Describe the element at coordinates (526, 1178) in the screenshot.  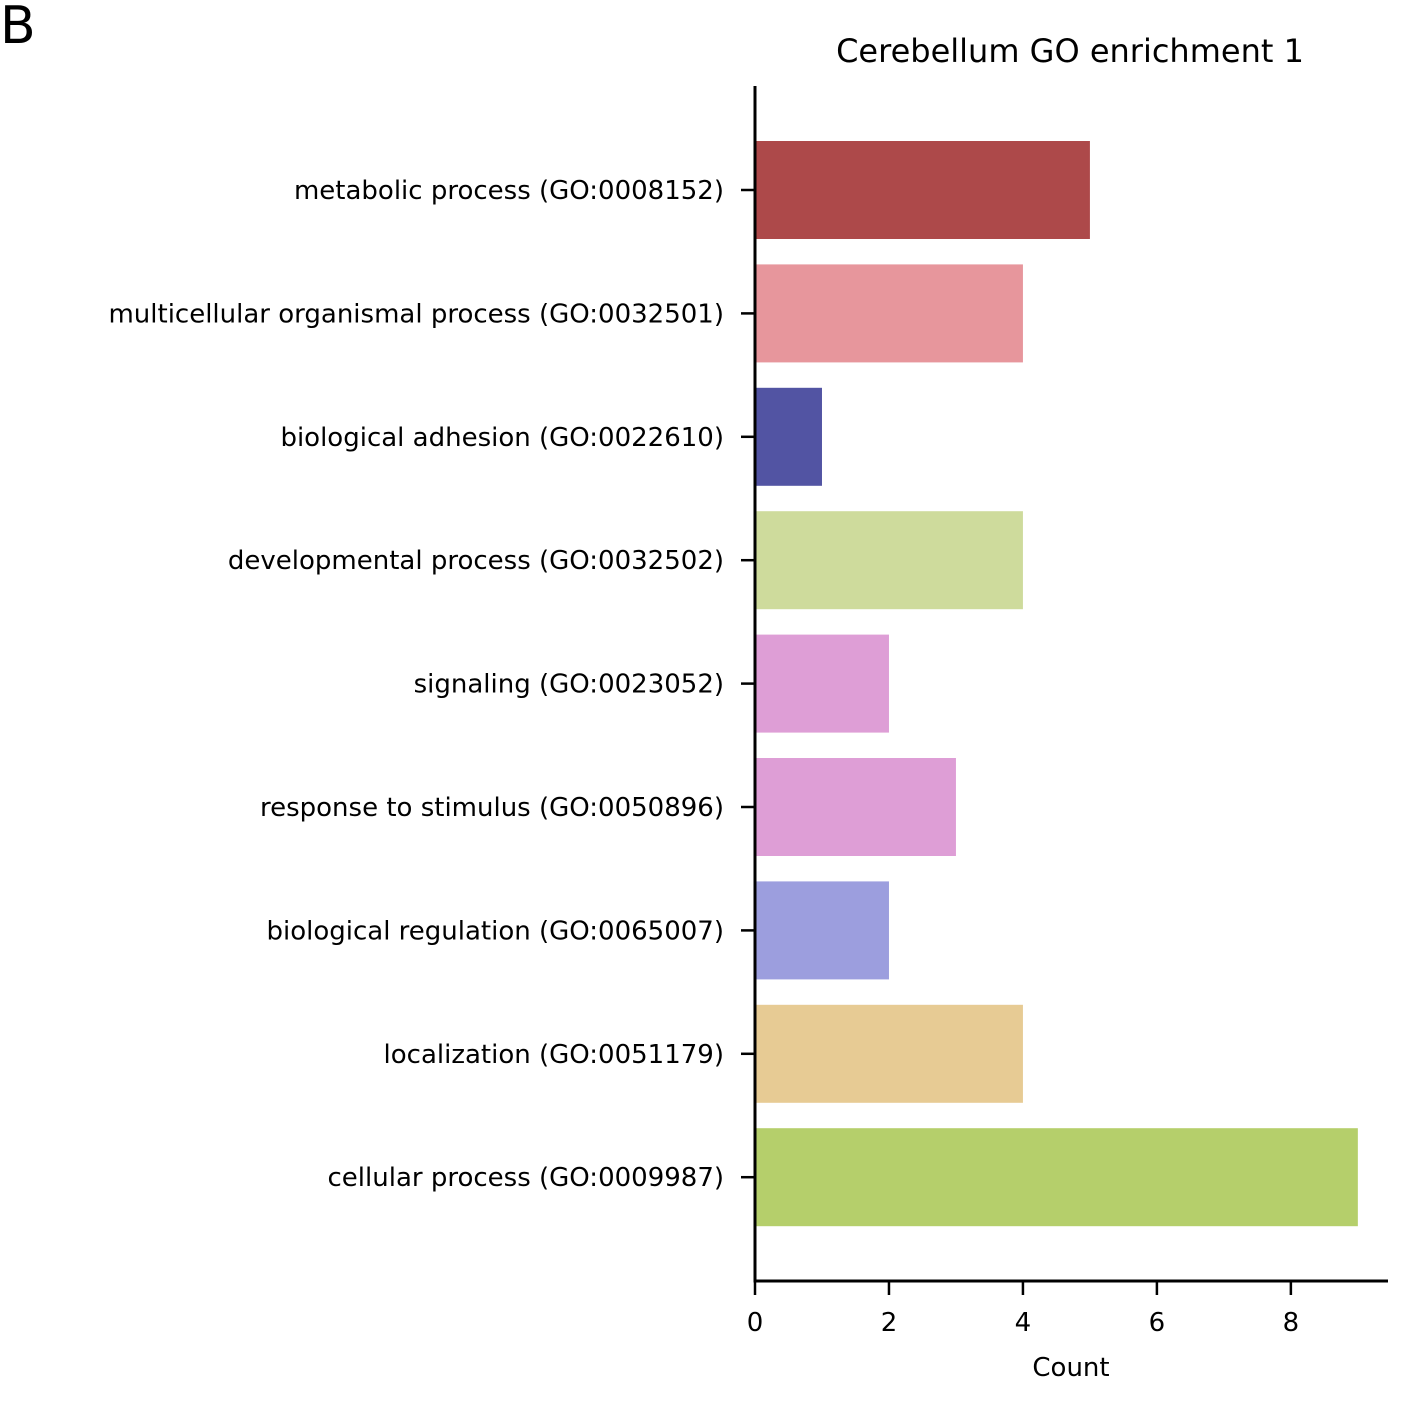
I see `y-tick-label: cellular process (GO:0009987)` at that location.